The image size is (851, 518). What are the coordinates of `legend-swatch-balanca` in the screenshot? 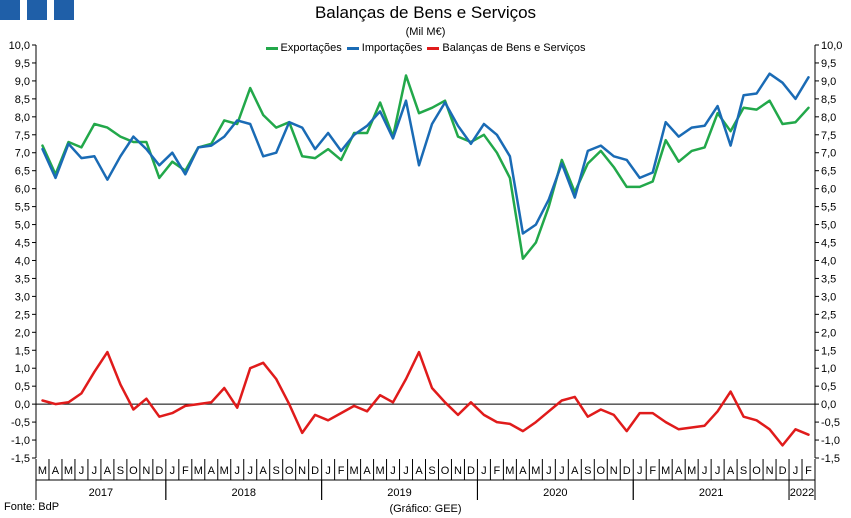 It's located at (433, 48).